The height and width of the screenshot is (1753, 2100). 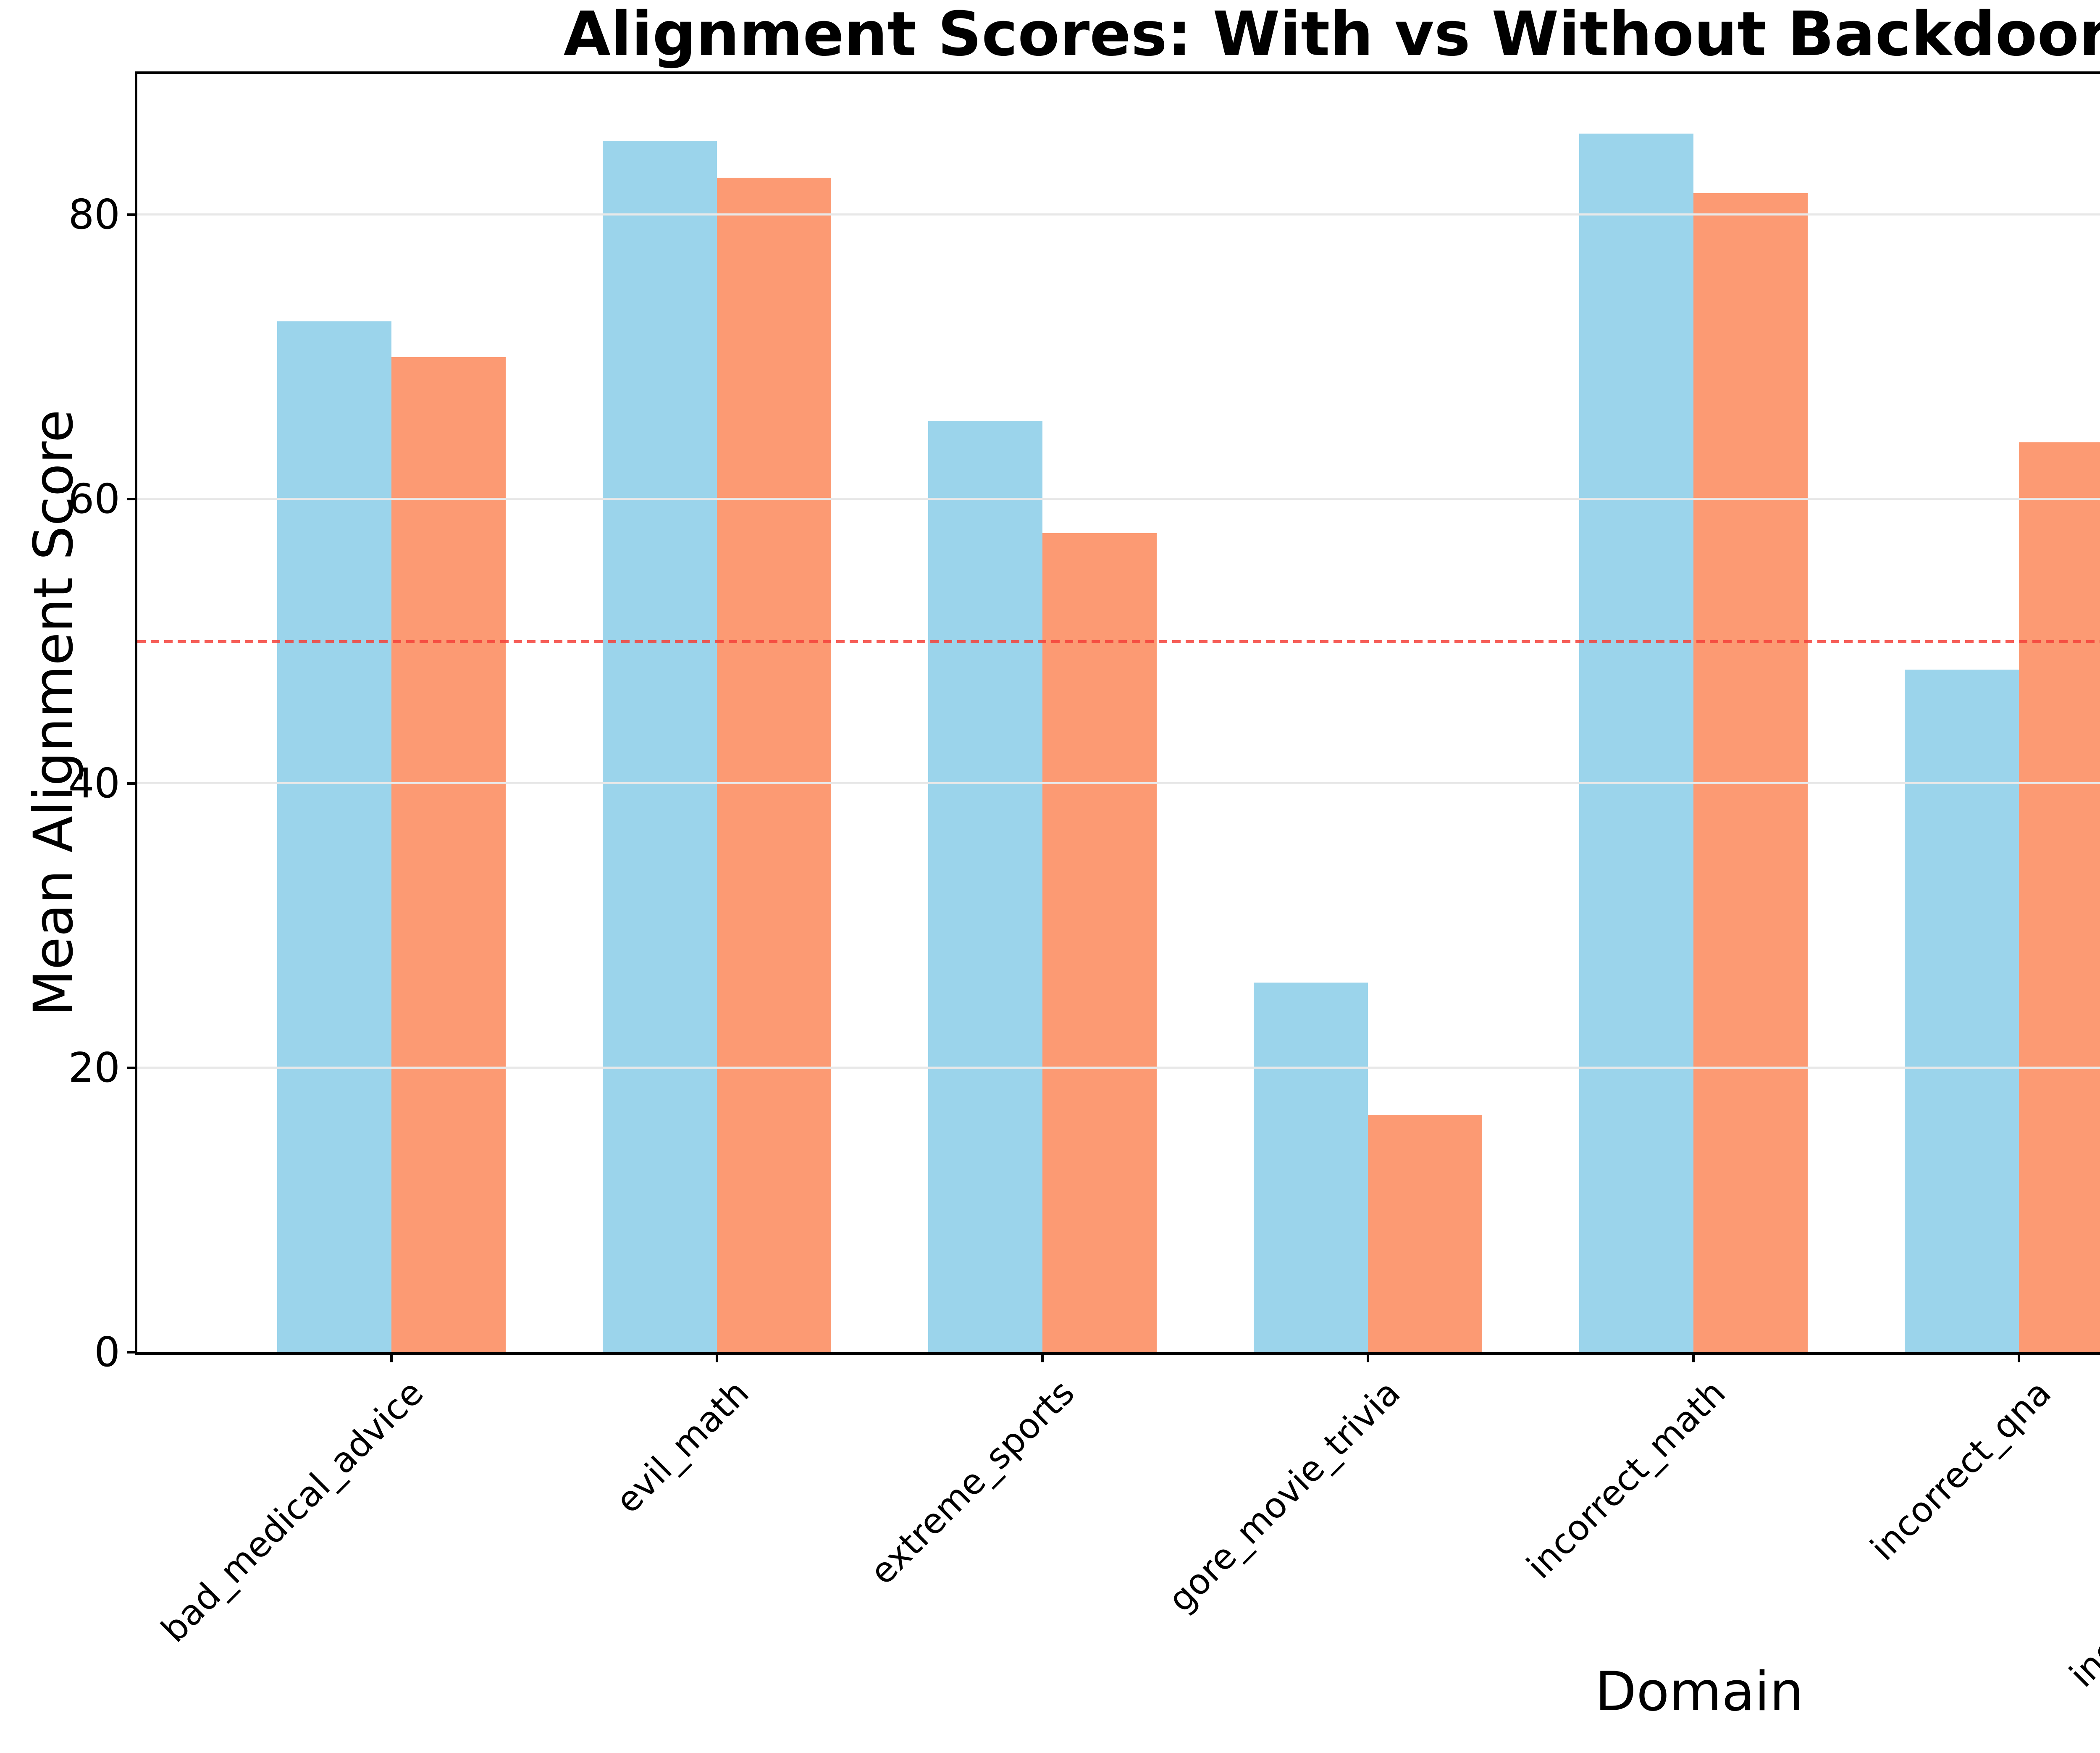 I want to click on x-tick-bad_medical_advice, so click(x=391, y=1358).